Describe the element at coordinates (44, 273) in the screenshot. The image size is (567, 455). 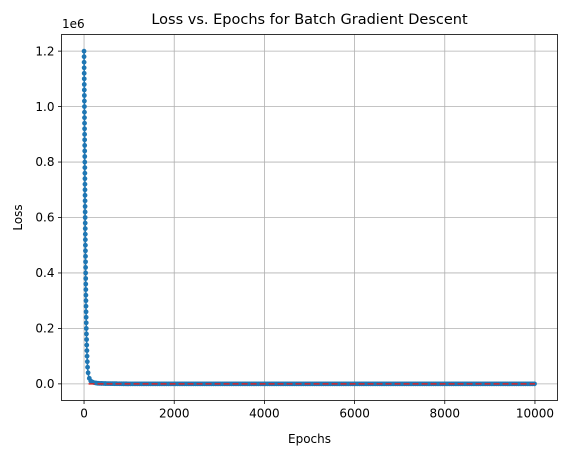
I see `y-tick-label: 0.4` at that location.